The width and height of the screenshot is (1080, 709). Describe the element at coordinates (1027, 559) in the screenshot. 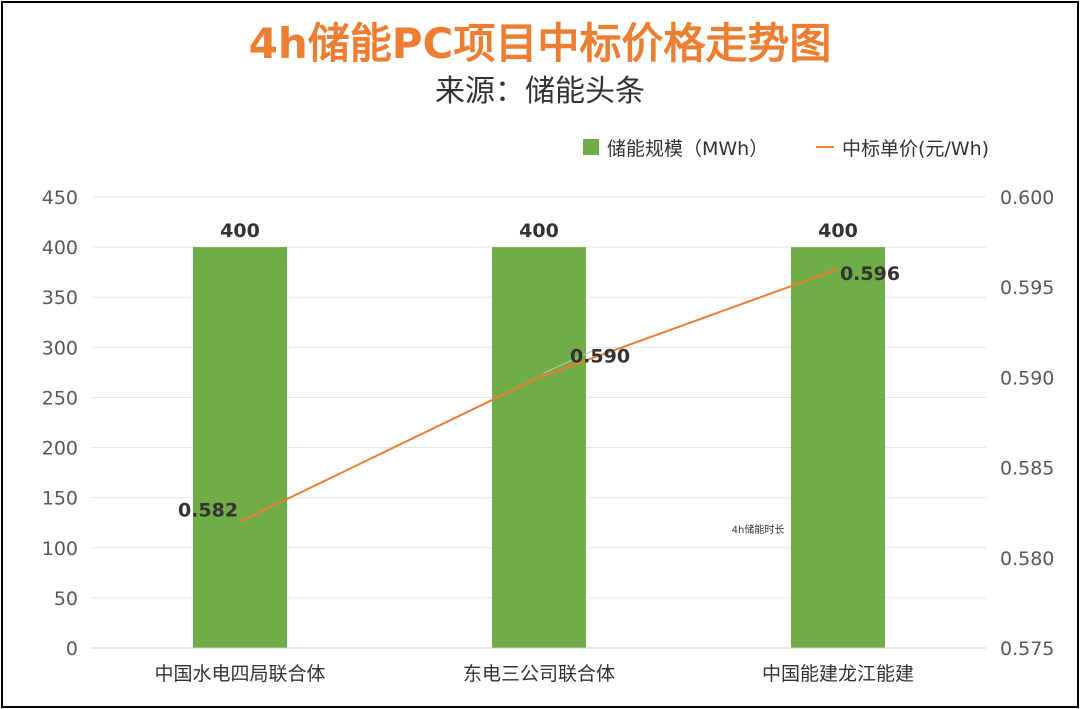

I see `y-right-tick-label: 0.580` at that location.